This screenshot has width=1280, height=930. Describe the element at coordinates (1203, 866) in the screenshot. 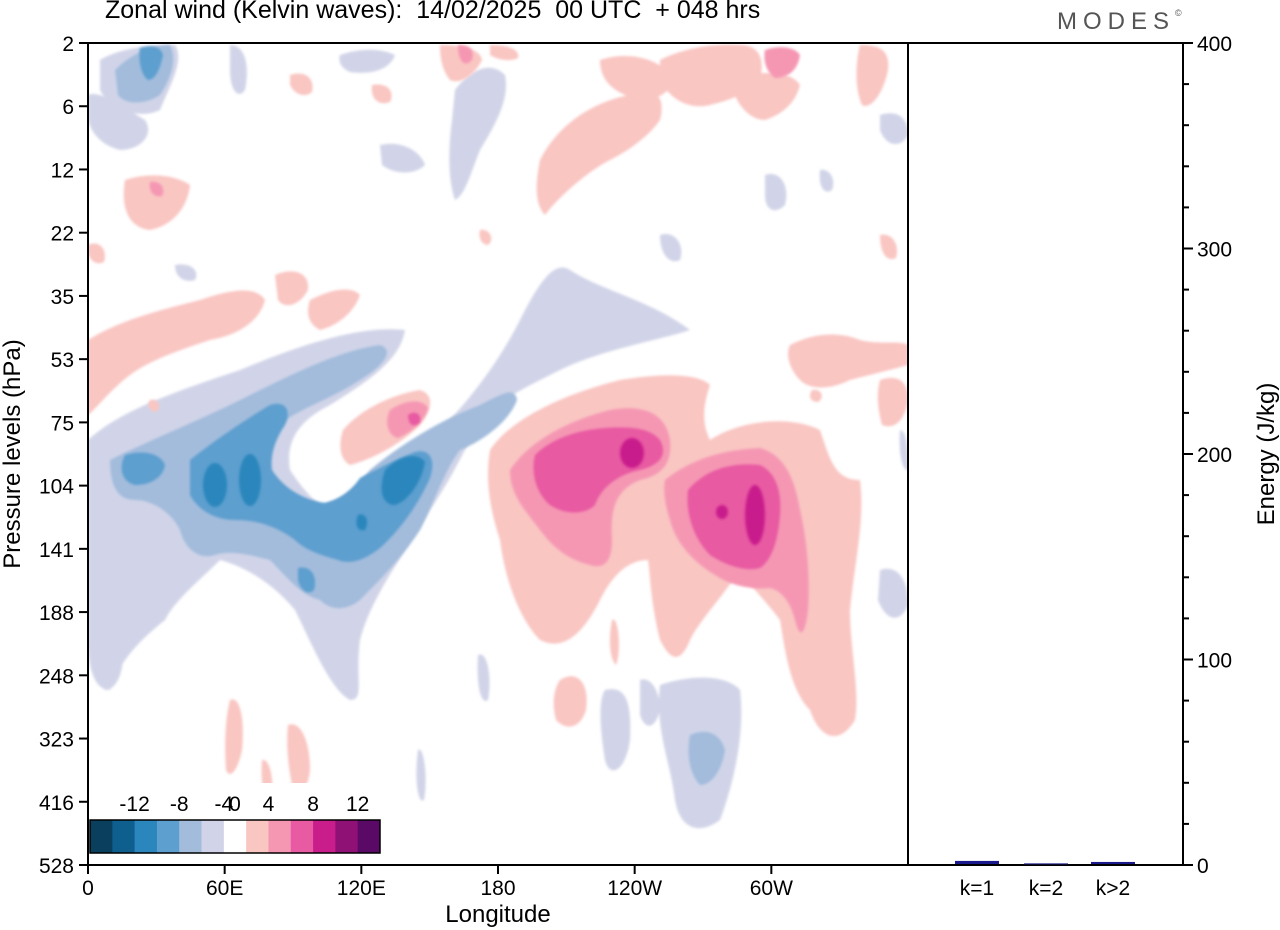

I see `energy-tick-label: 0` at that location.